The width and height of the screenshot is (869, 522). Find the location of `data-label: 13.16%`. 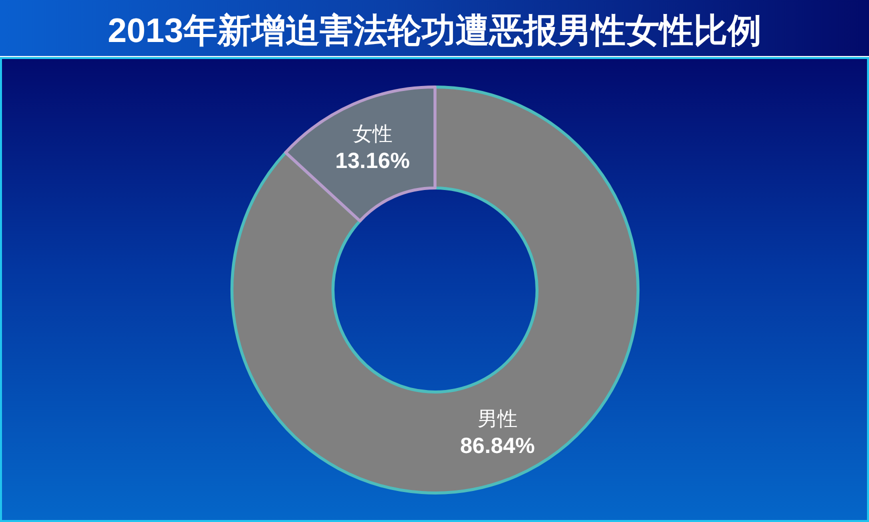

data-label: 13.16% is located at coordinates (372, 161).